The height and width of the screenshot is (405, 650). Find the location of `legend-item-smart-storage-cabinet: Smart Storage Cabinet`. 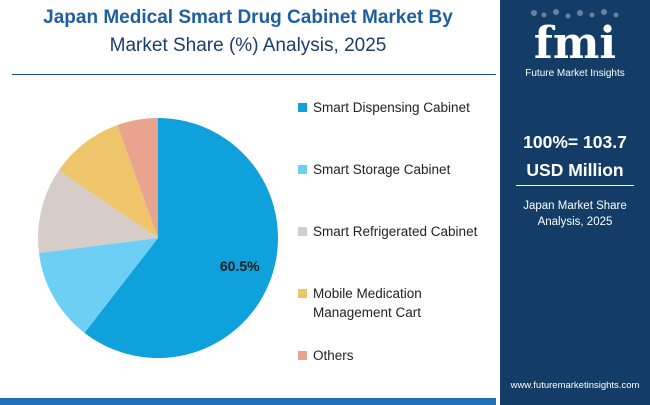

legend-item-smart-storage-cabinet: Smart Storage Cabinet is located at coordinates (396, 169).